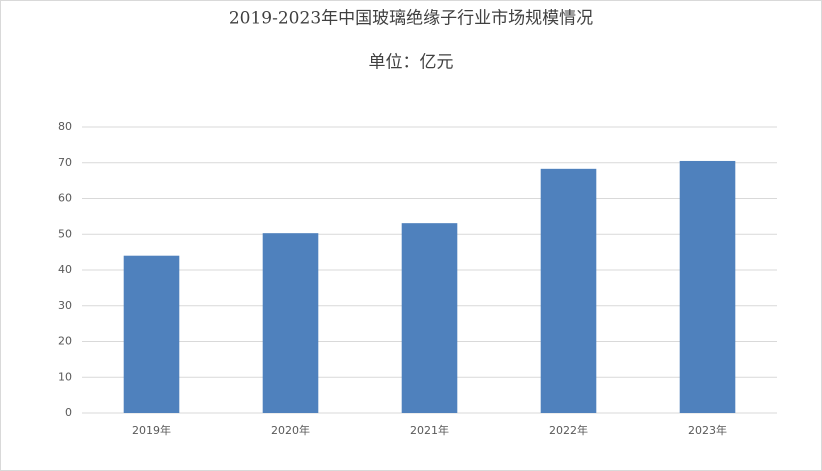 The image size is (822, 471). What do you see at coordinates (568, 430) in the screenshot?
I see `x-tick-label: 2022年` at bounding box center [568, 430].